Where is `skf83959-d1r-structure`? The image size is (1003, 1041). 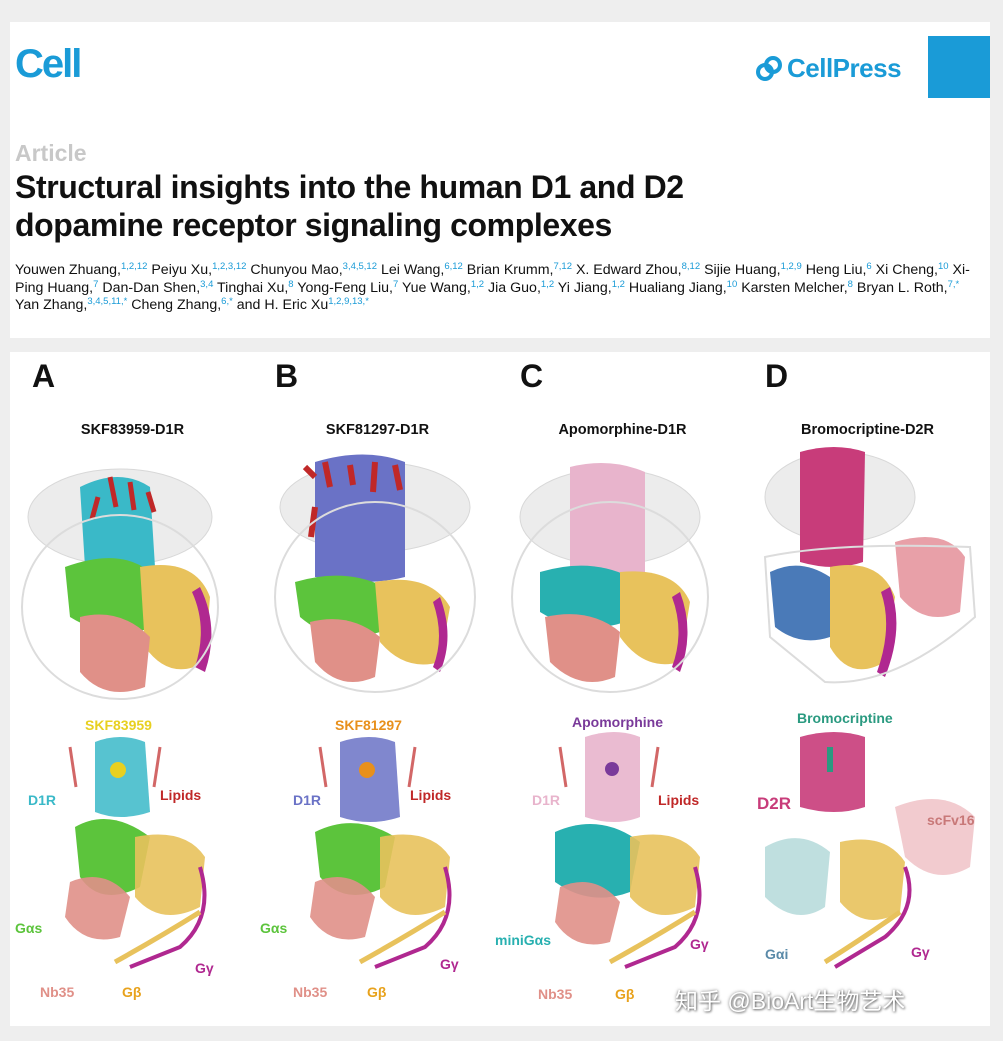 skf83959-d1r-structure is located at coordinates (120, 718).